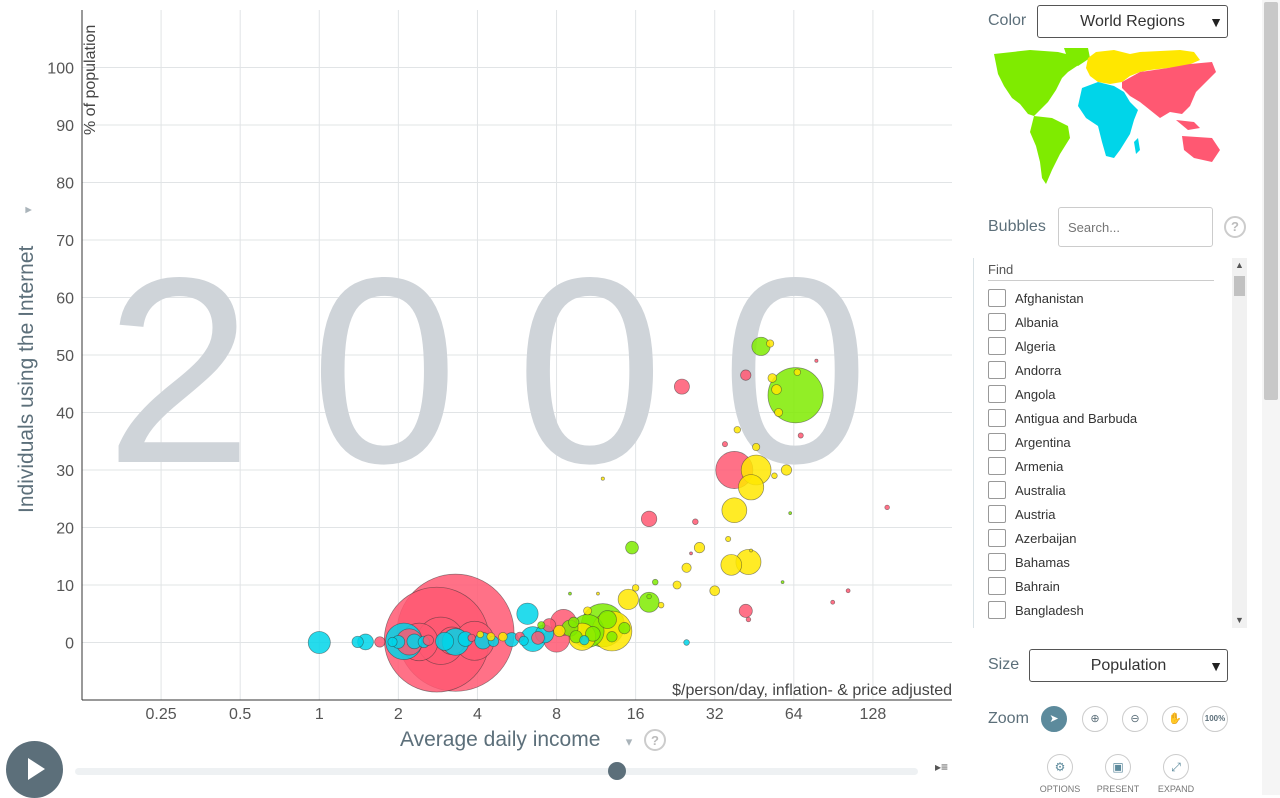  Describe the element at coordinates (1025, 466) in the screenshot. I see `country-list-item: Armenia` at that location.